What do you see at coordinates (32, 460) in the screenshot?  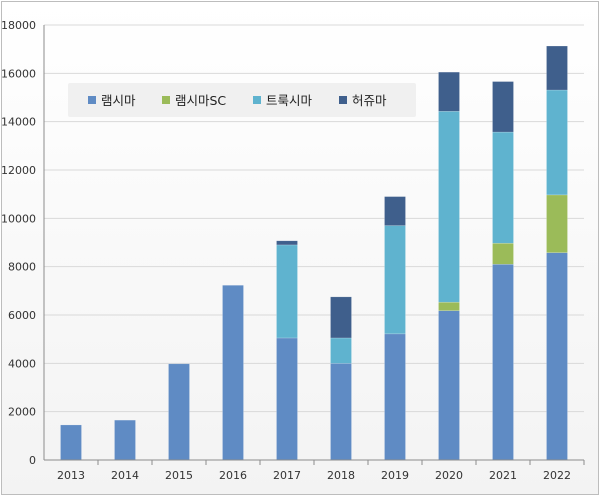 I see `y-tick-label: 0` at bounding box center [32, 460].